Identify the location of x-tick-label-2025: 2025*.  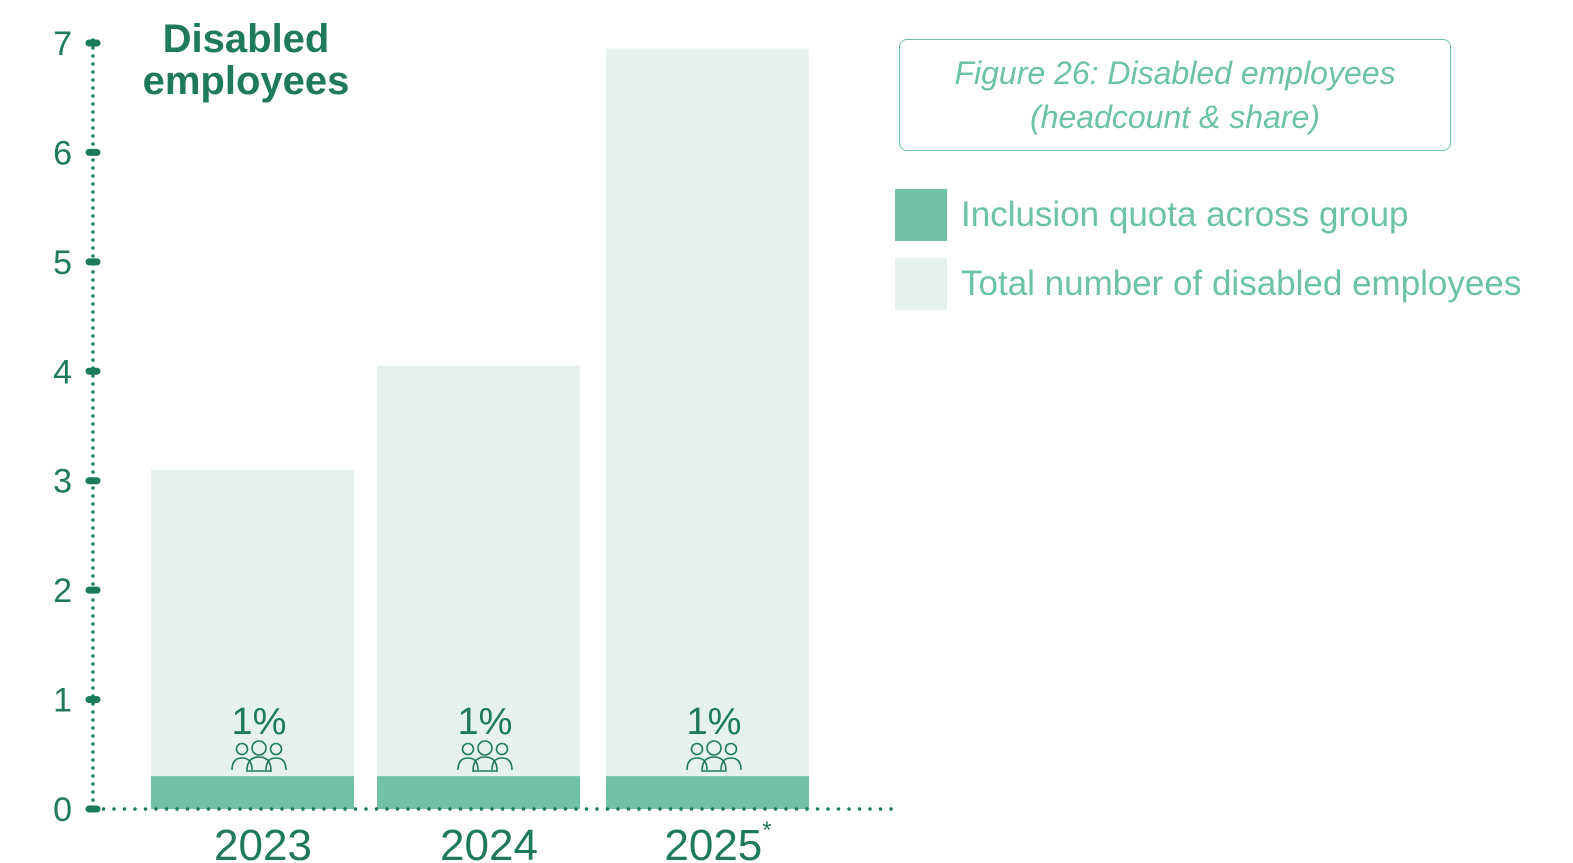
(717, 840).